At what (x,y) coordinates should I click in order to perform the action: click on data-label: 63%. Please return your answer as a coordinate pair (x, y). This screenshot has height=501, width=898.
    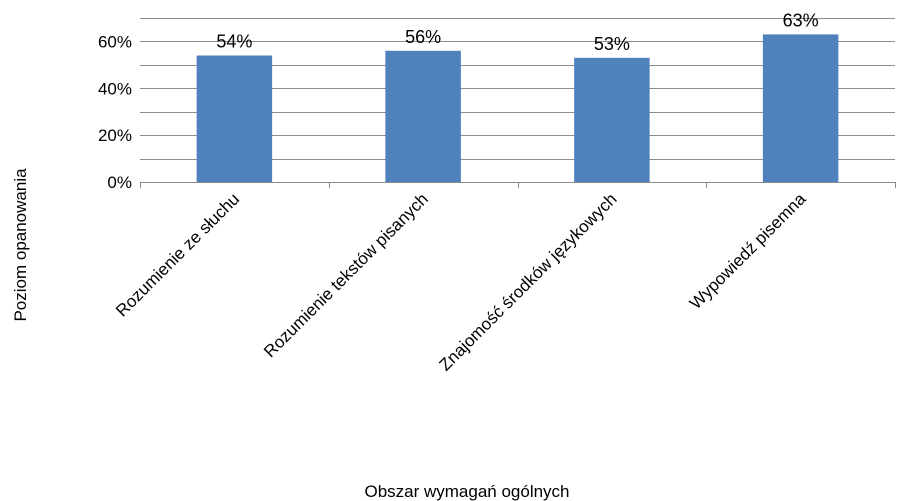
    Looking at the image, I should click on (801, 20).